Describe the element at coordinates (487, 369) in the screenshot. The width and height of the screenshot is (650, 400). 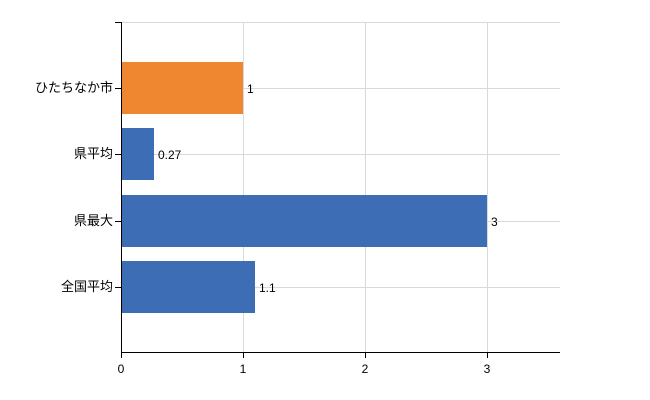
I see `x-tick-label-3: 3` at that location.